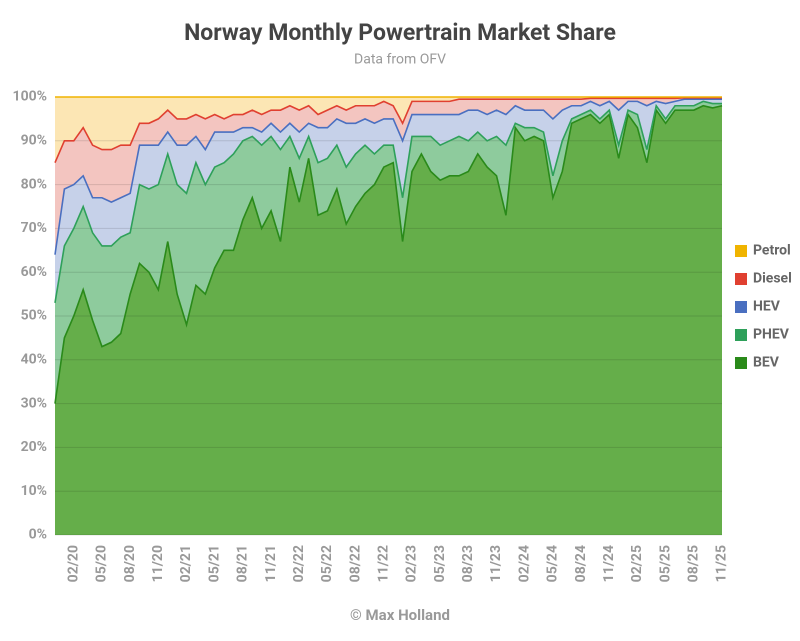 The width and height of the screenshot is (800, 641). What do you see at coordinates (186, 563) in the screenshot?
I see `x-tick-label: 02/21` at bounding box center [186, 563].